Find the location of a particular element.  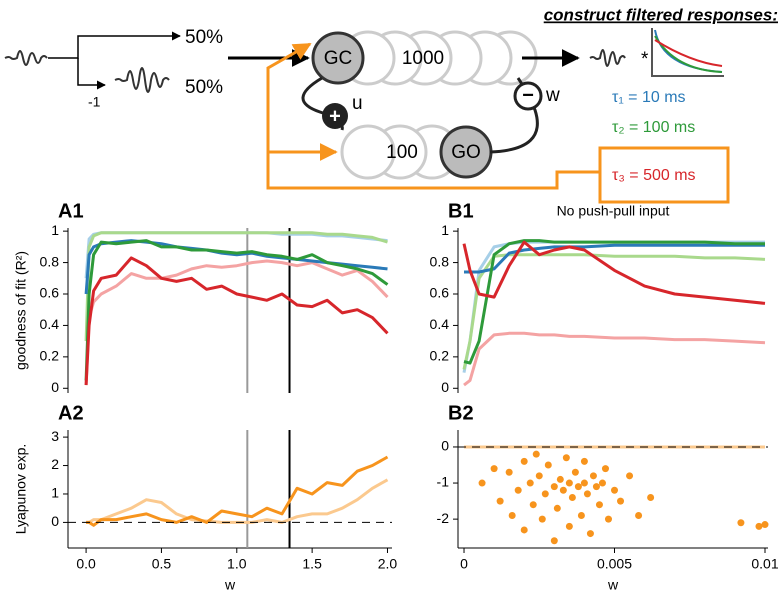

x-tick-label: 0 is located at coordinates (464, 564).